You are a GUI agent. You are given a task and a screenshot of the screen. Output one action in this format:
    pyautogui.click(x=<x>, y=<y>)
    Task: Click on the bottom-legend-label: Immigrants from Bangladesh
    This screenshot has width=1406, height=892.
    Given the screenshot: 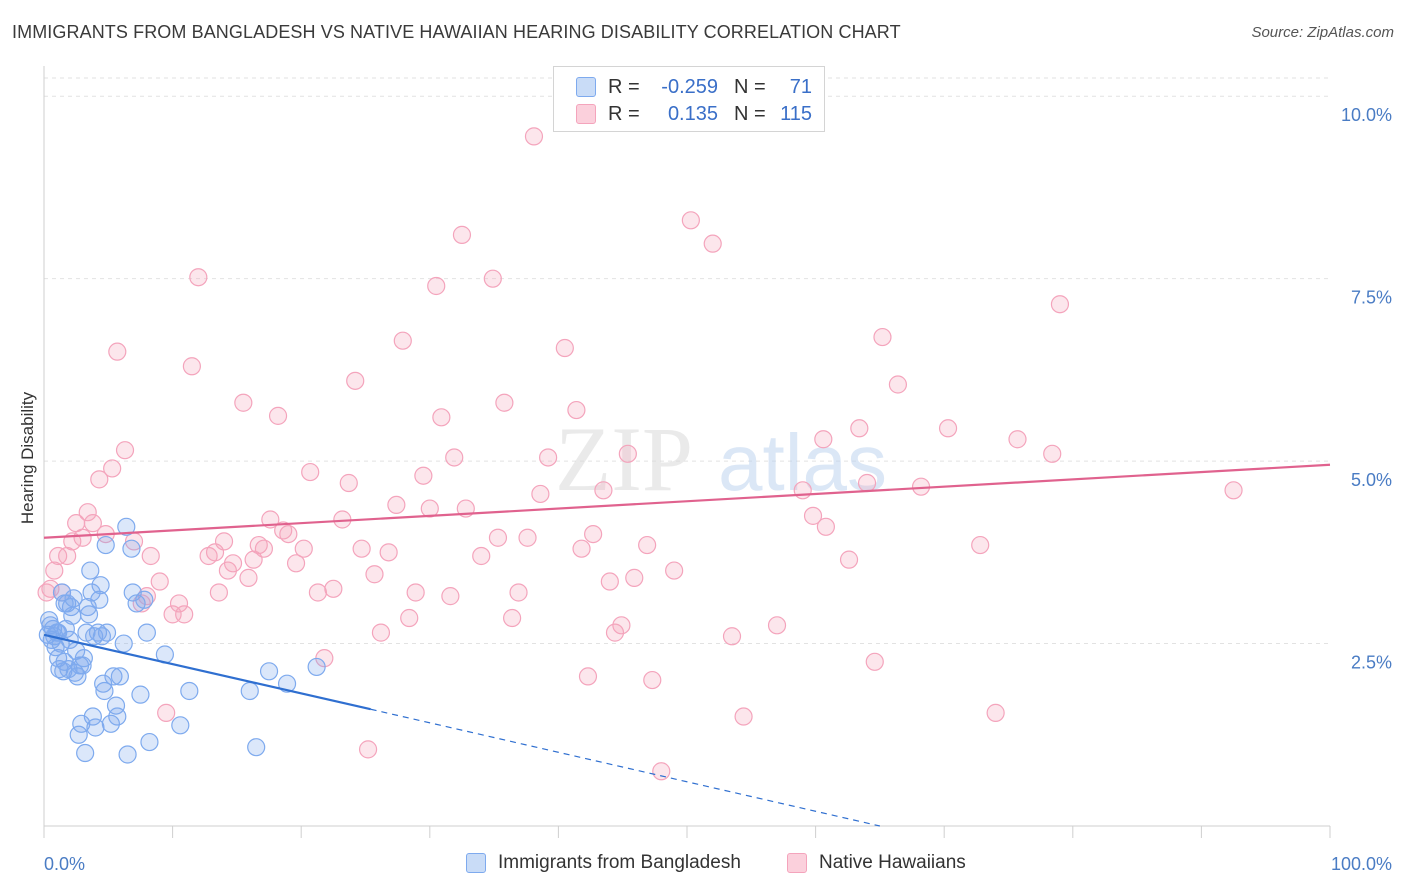 What is the action you would take?
    pyautogui.click(x=619, y=862)
    